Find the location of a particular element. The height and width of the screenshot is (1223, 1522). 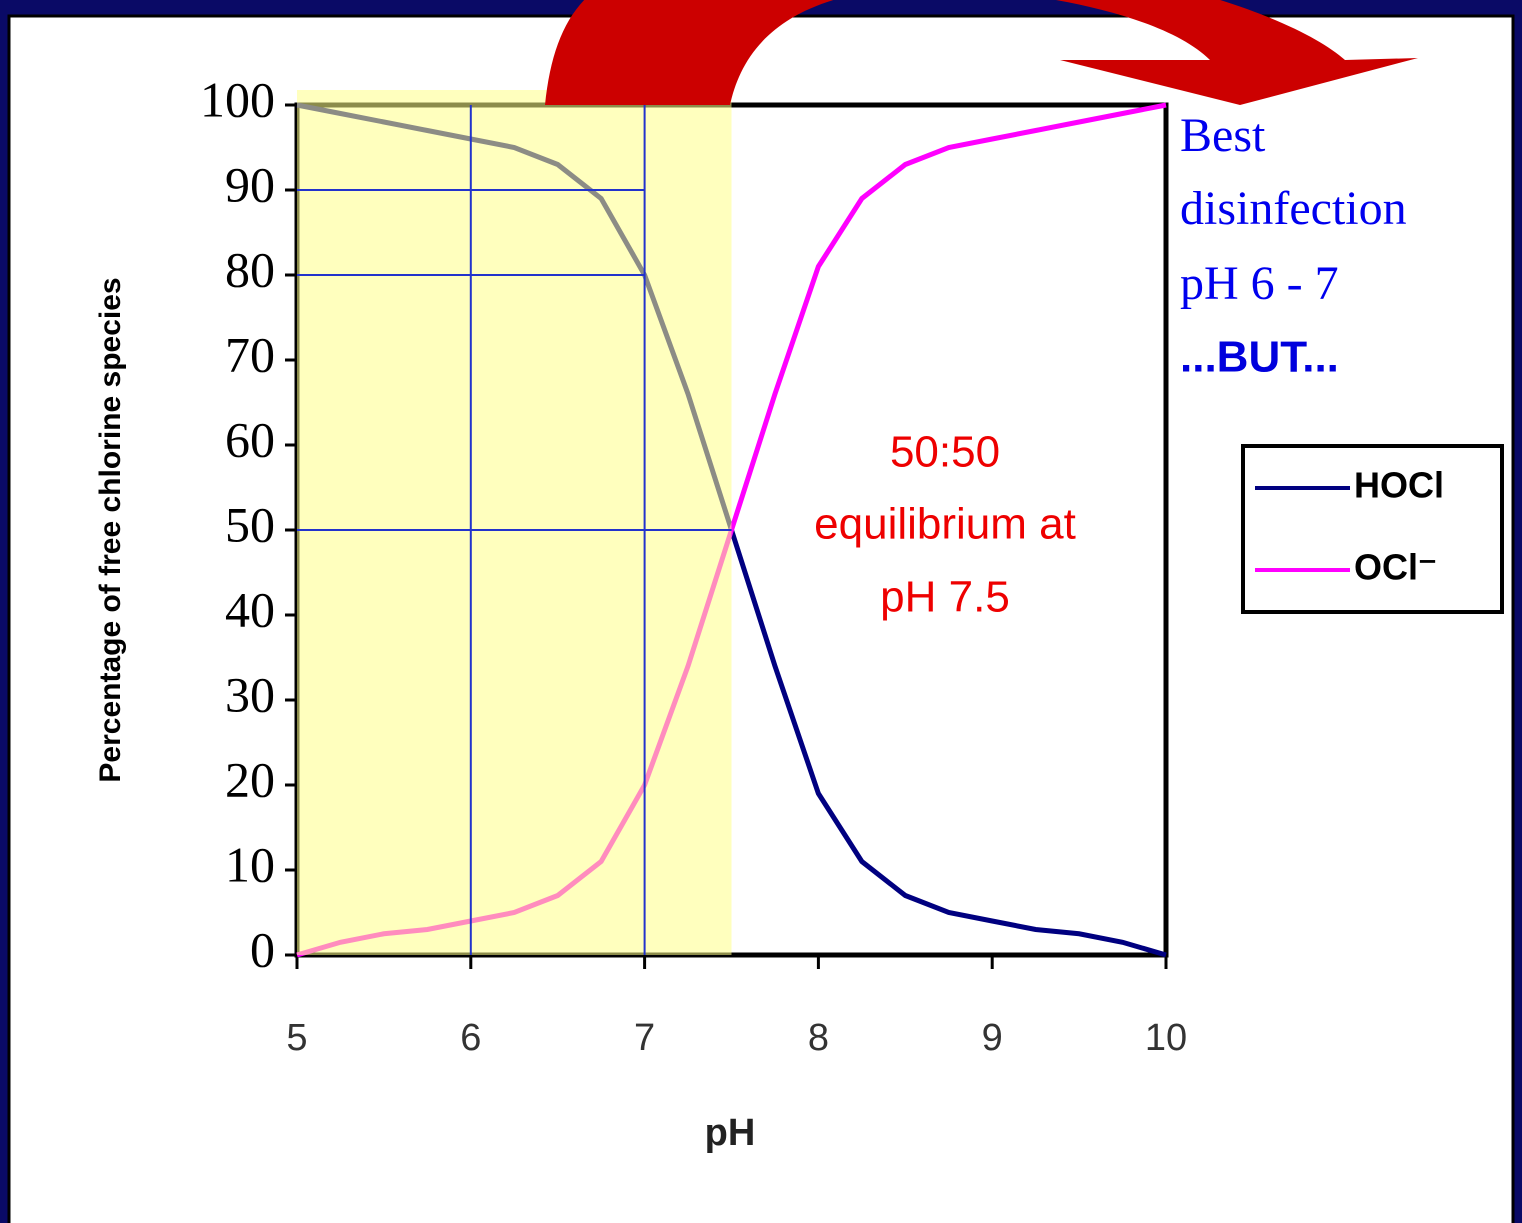

x-tick-label: 8 is located at coordinates (818, 1038).